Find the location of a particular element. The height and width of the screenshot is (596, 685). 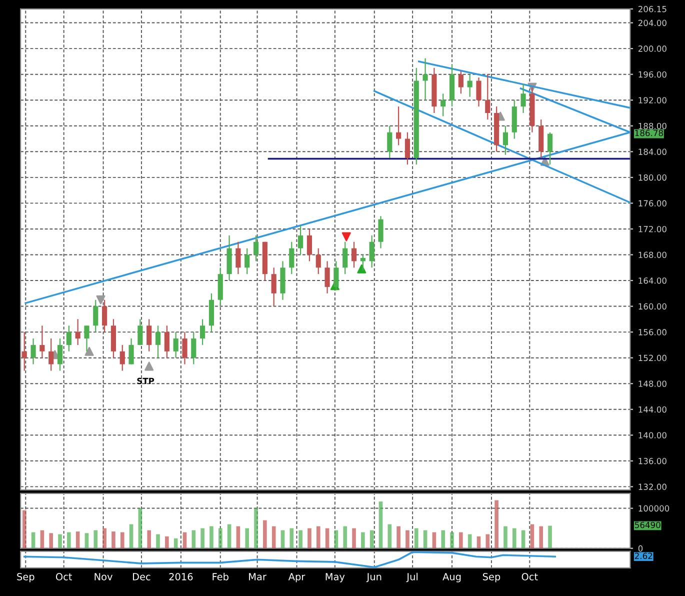

y-tick-label: 192.00 is located at coordinates (652, 100).